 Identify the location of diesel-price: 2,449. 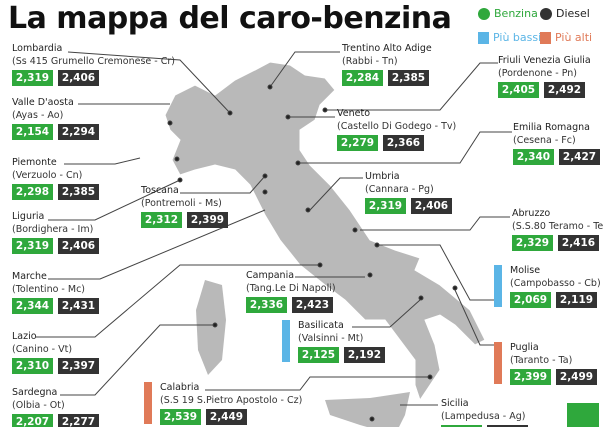
(226, 417).